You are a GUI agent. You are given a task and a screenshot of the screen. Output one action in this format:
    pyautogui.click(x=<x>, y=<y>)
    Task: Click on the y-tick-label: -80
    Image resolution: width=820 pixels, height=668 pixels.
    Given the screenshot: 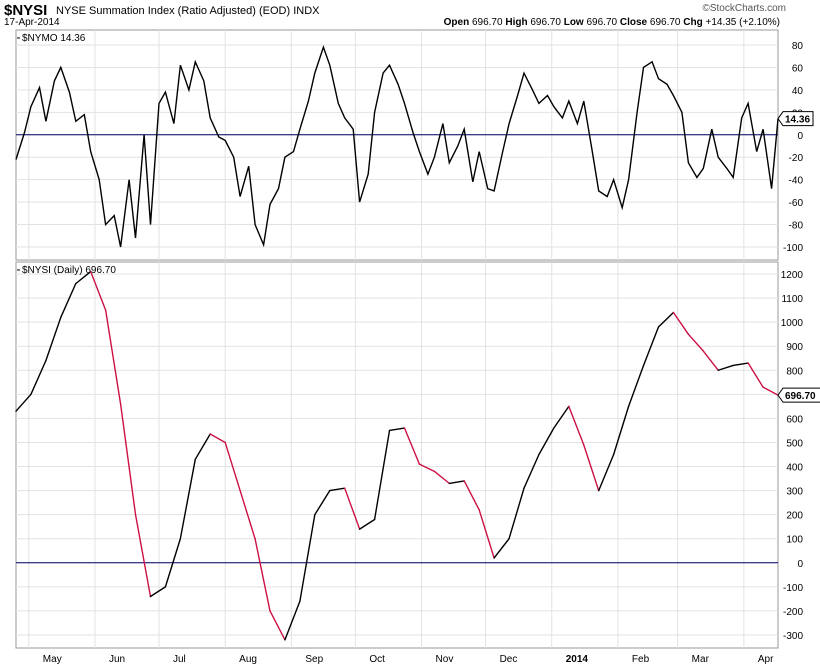 What is the action you would take?
    pyautogui.click(x=796, y=226)
    